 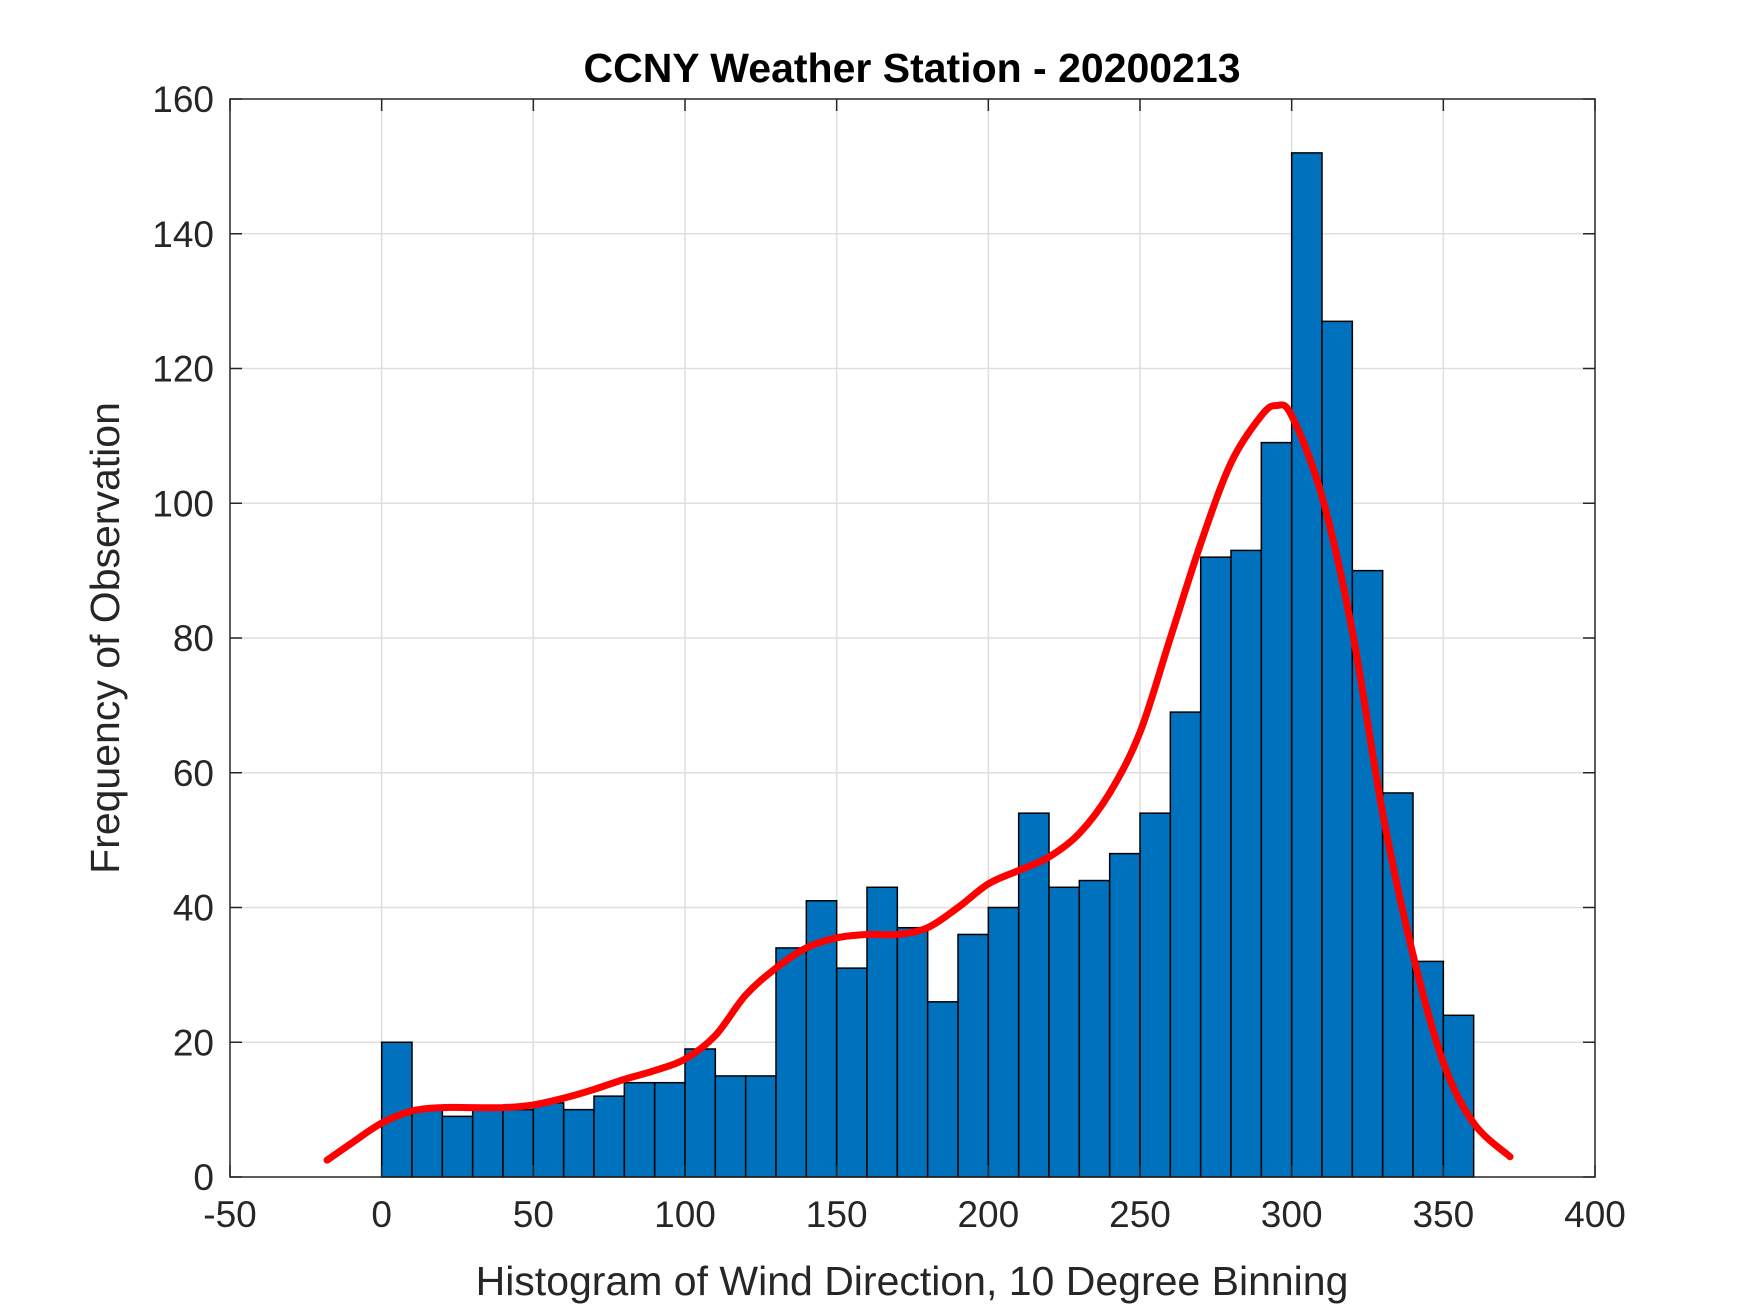 What do you see at coordinates (533, 1214) in the screenshot?
I see `x-tick-label: 50` at bounding box center [533, 1214].